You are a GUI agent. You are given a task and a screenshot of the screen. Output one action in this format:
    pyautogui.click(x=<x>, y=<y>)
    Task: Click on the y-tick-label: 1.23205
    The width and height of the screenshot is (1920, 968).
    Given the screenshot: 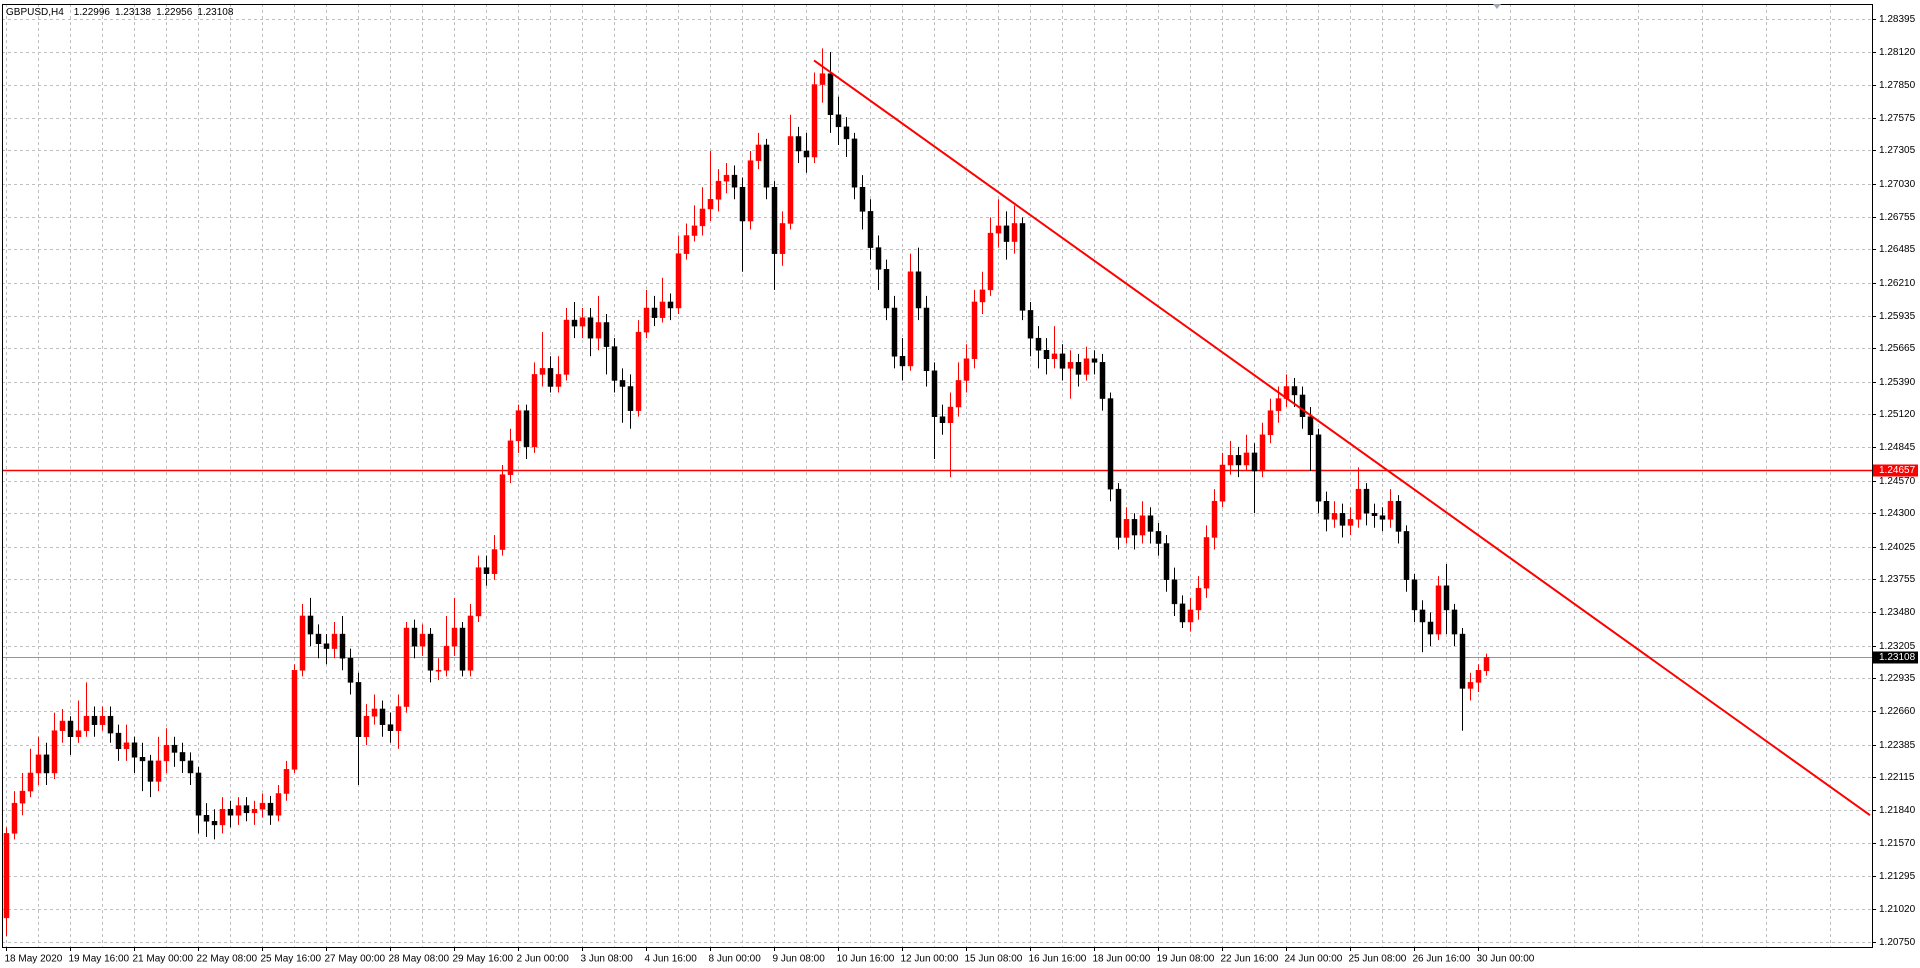 What is the action you would take?
    pyautogui.click(x=1897, y=646)
    